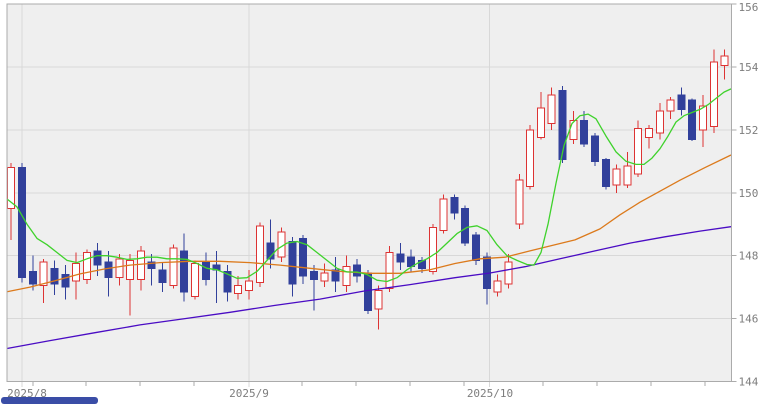  I want to click on y-axis-label: 146, so click(749, 319).